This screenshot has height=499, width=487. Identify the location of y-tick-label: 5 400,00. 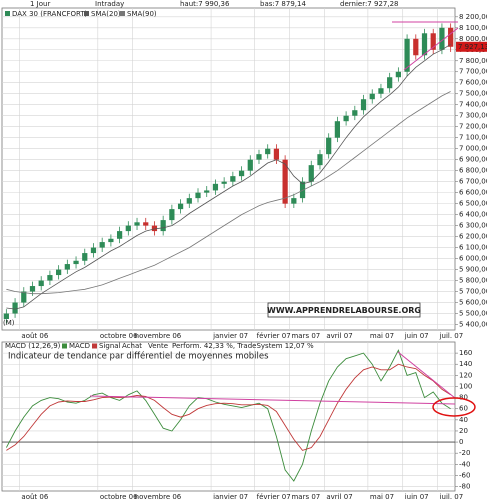
(473, 325).